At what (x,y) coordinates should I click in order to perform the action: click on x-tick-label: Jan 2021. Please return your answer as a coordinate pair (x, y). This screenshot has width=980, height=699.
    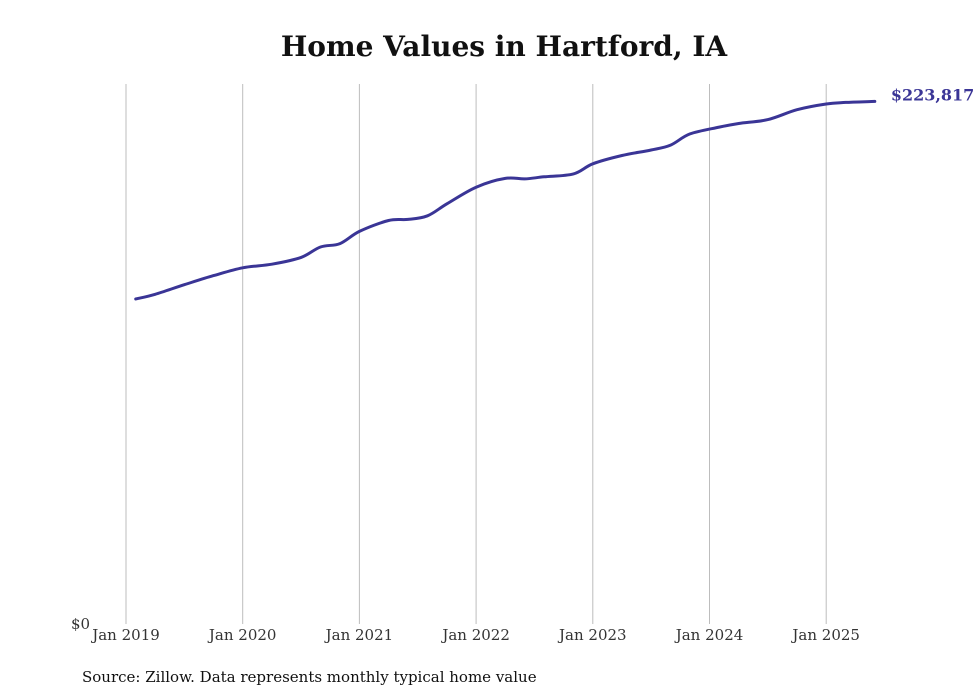
    Looking at the image, I should click on (359, 635).